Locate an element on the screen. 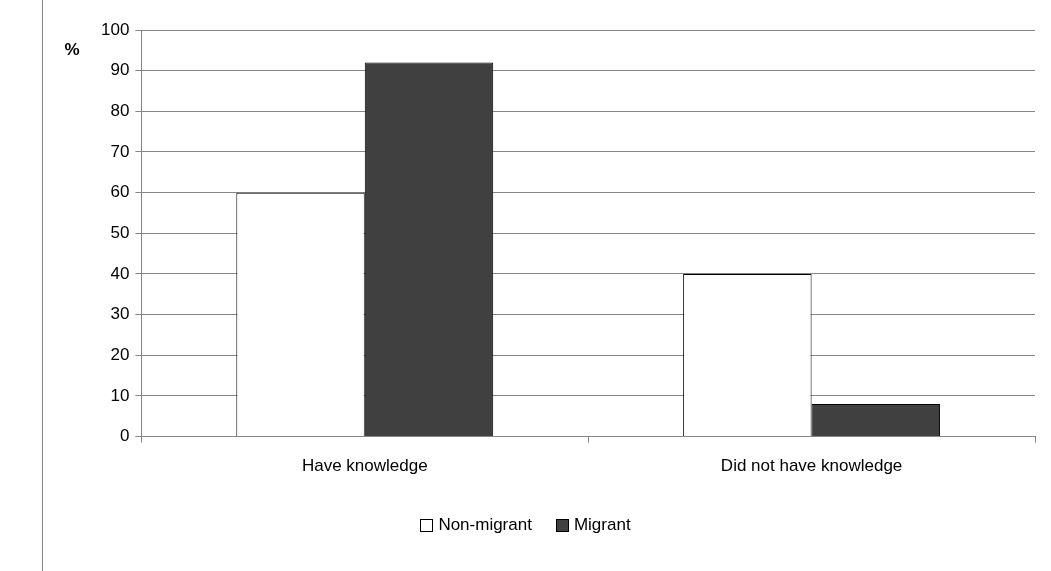  y-tick-label: 20 is located at coordinates (120, 354).